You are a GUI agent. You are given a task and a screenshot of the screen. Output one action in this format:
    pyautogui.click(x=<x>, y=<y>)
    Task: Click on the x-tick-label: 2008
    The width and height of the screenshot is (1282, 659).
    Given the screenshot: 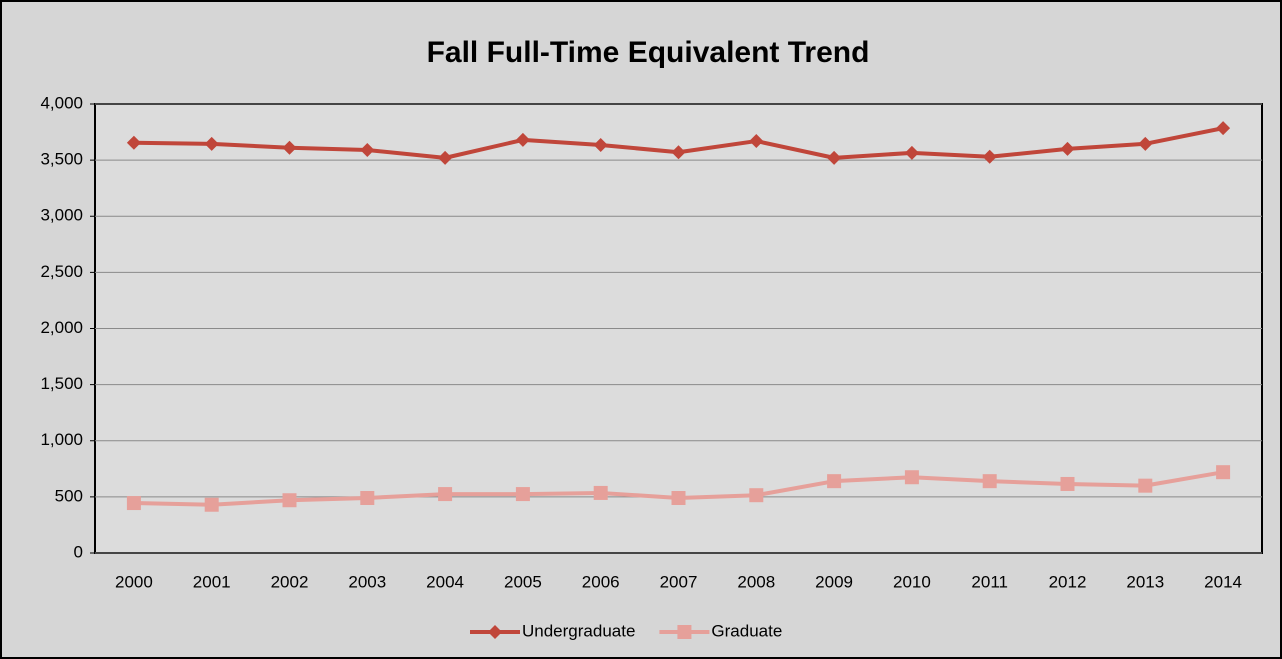 What is the action you would take?
    pyautogui.click(x=756, y=581)
    